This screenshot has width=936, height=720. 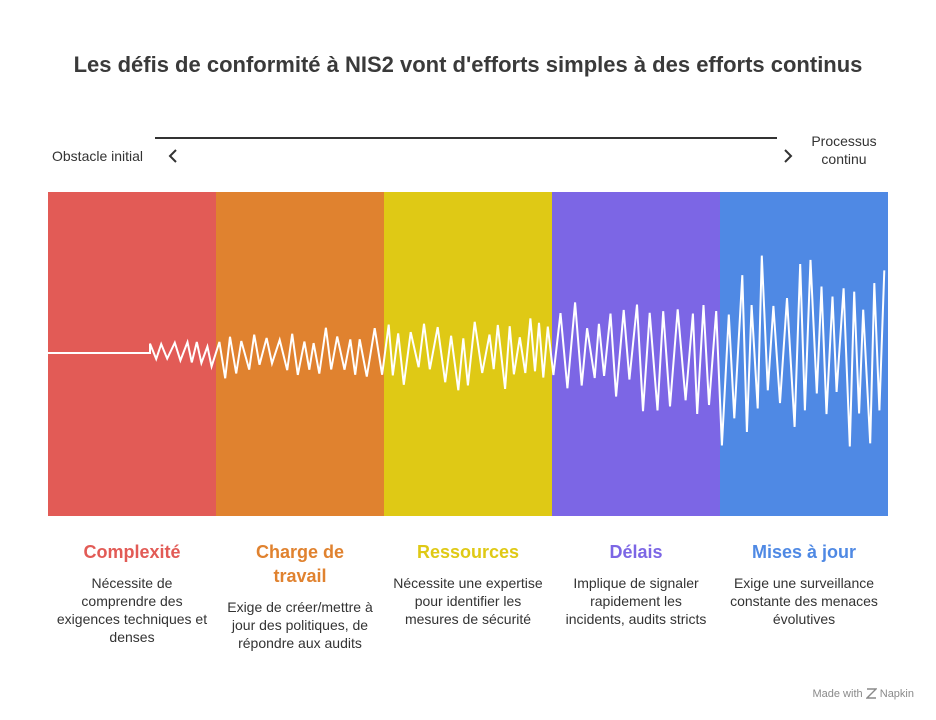 I want to click on axis-label-right: Processus continu, so click(x=844, y=150).